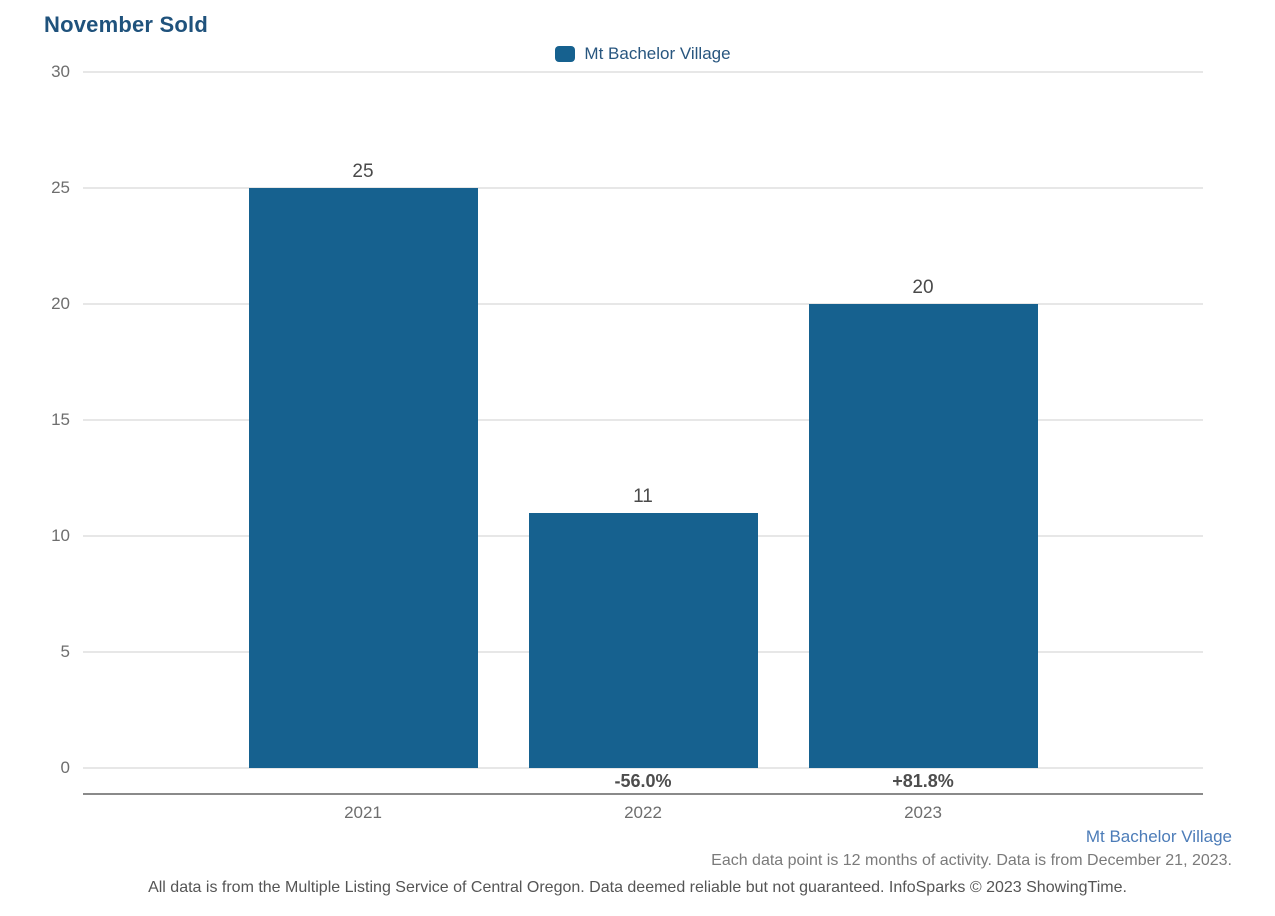 This screenshot has height=916, width=1275. Describe the element at coordinates (126, 24) in the screenshot. I see `chart-title: November Sold` at that location.